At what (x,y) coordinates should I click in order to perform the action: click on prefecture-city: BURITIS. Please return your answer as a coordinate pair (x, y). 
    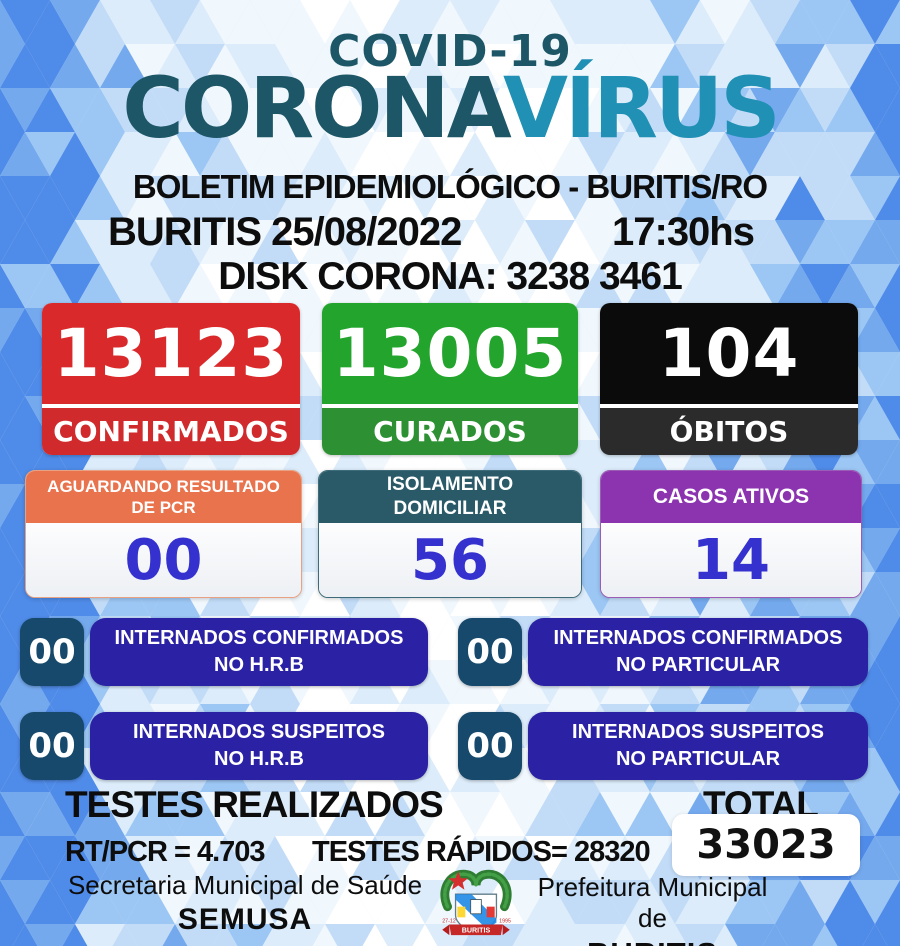
    Looking at the image, I should click on (652, 941).